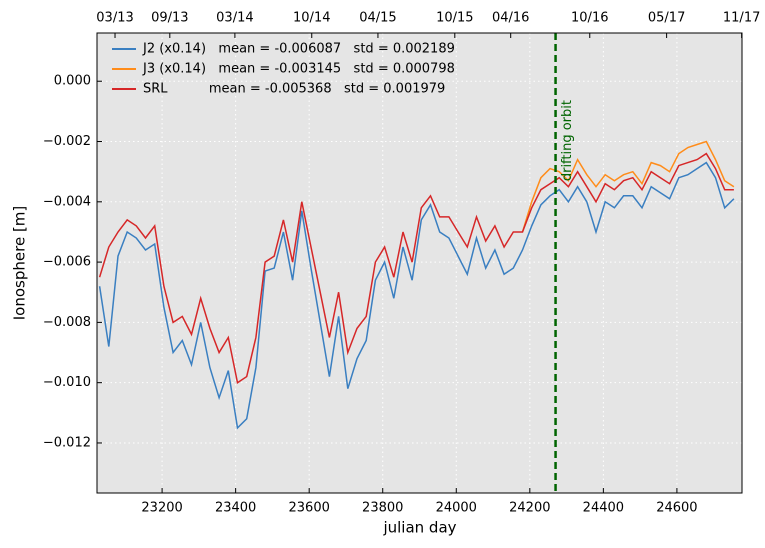 The image size is (765, 548). Describe the element at coordinates (169, 18) in the screenshot. I see `x2-tick-label: 09/13` at that location.